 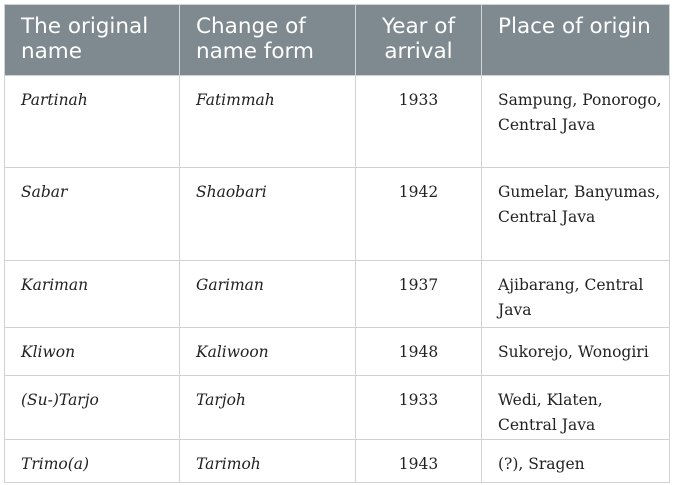 What do you see at coordinates (267, 461) in the screenshot?
I see `cell-changed-name: Tarimoh` at bounding box center [267, 461].